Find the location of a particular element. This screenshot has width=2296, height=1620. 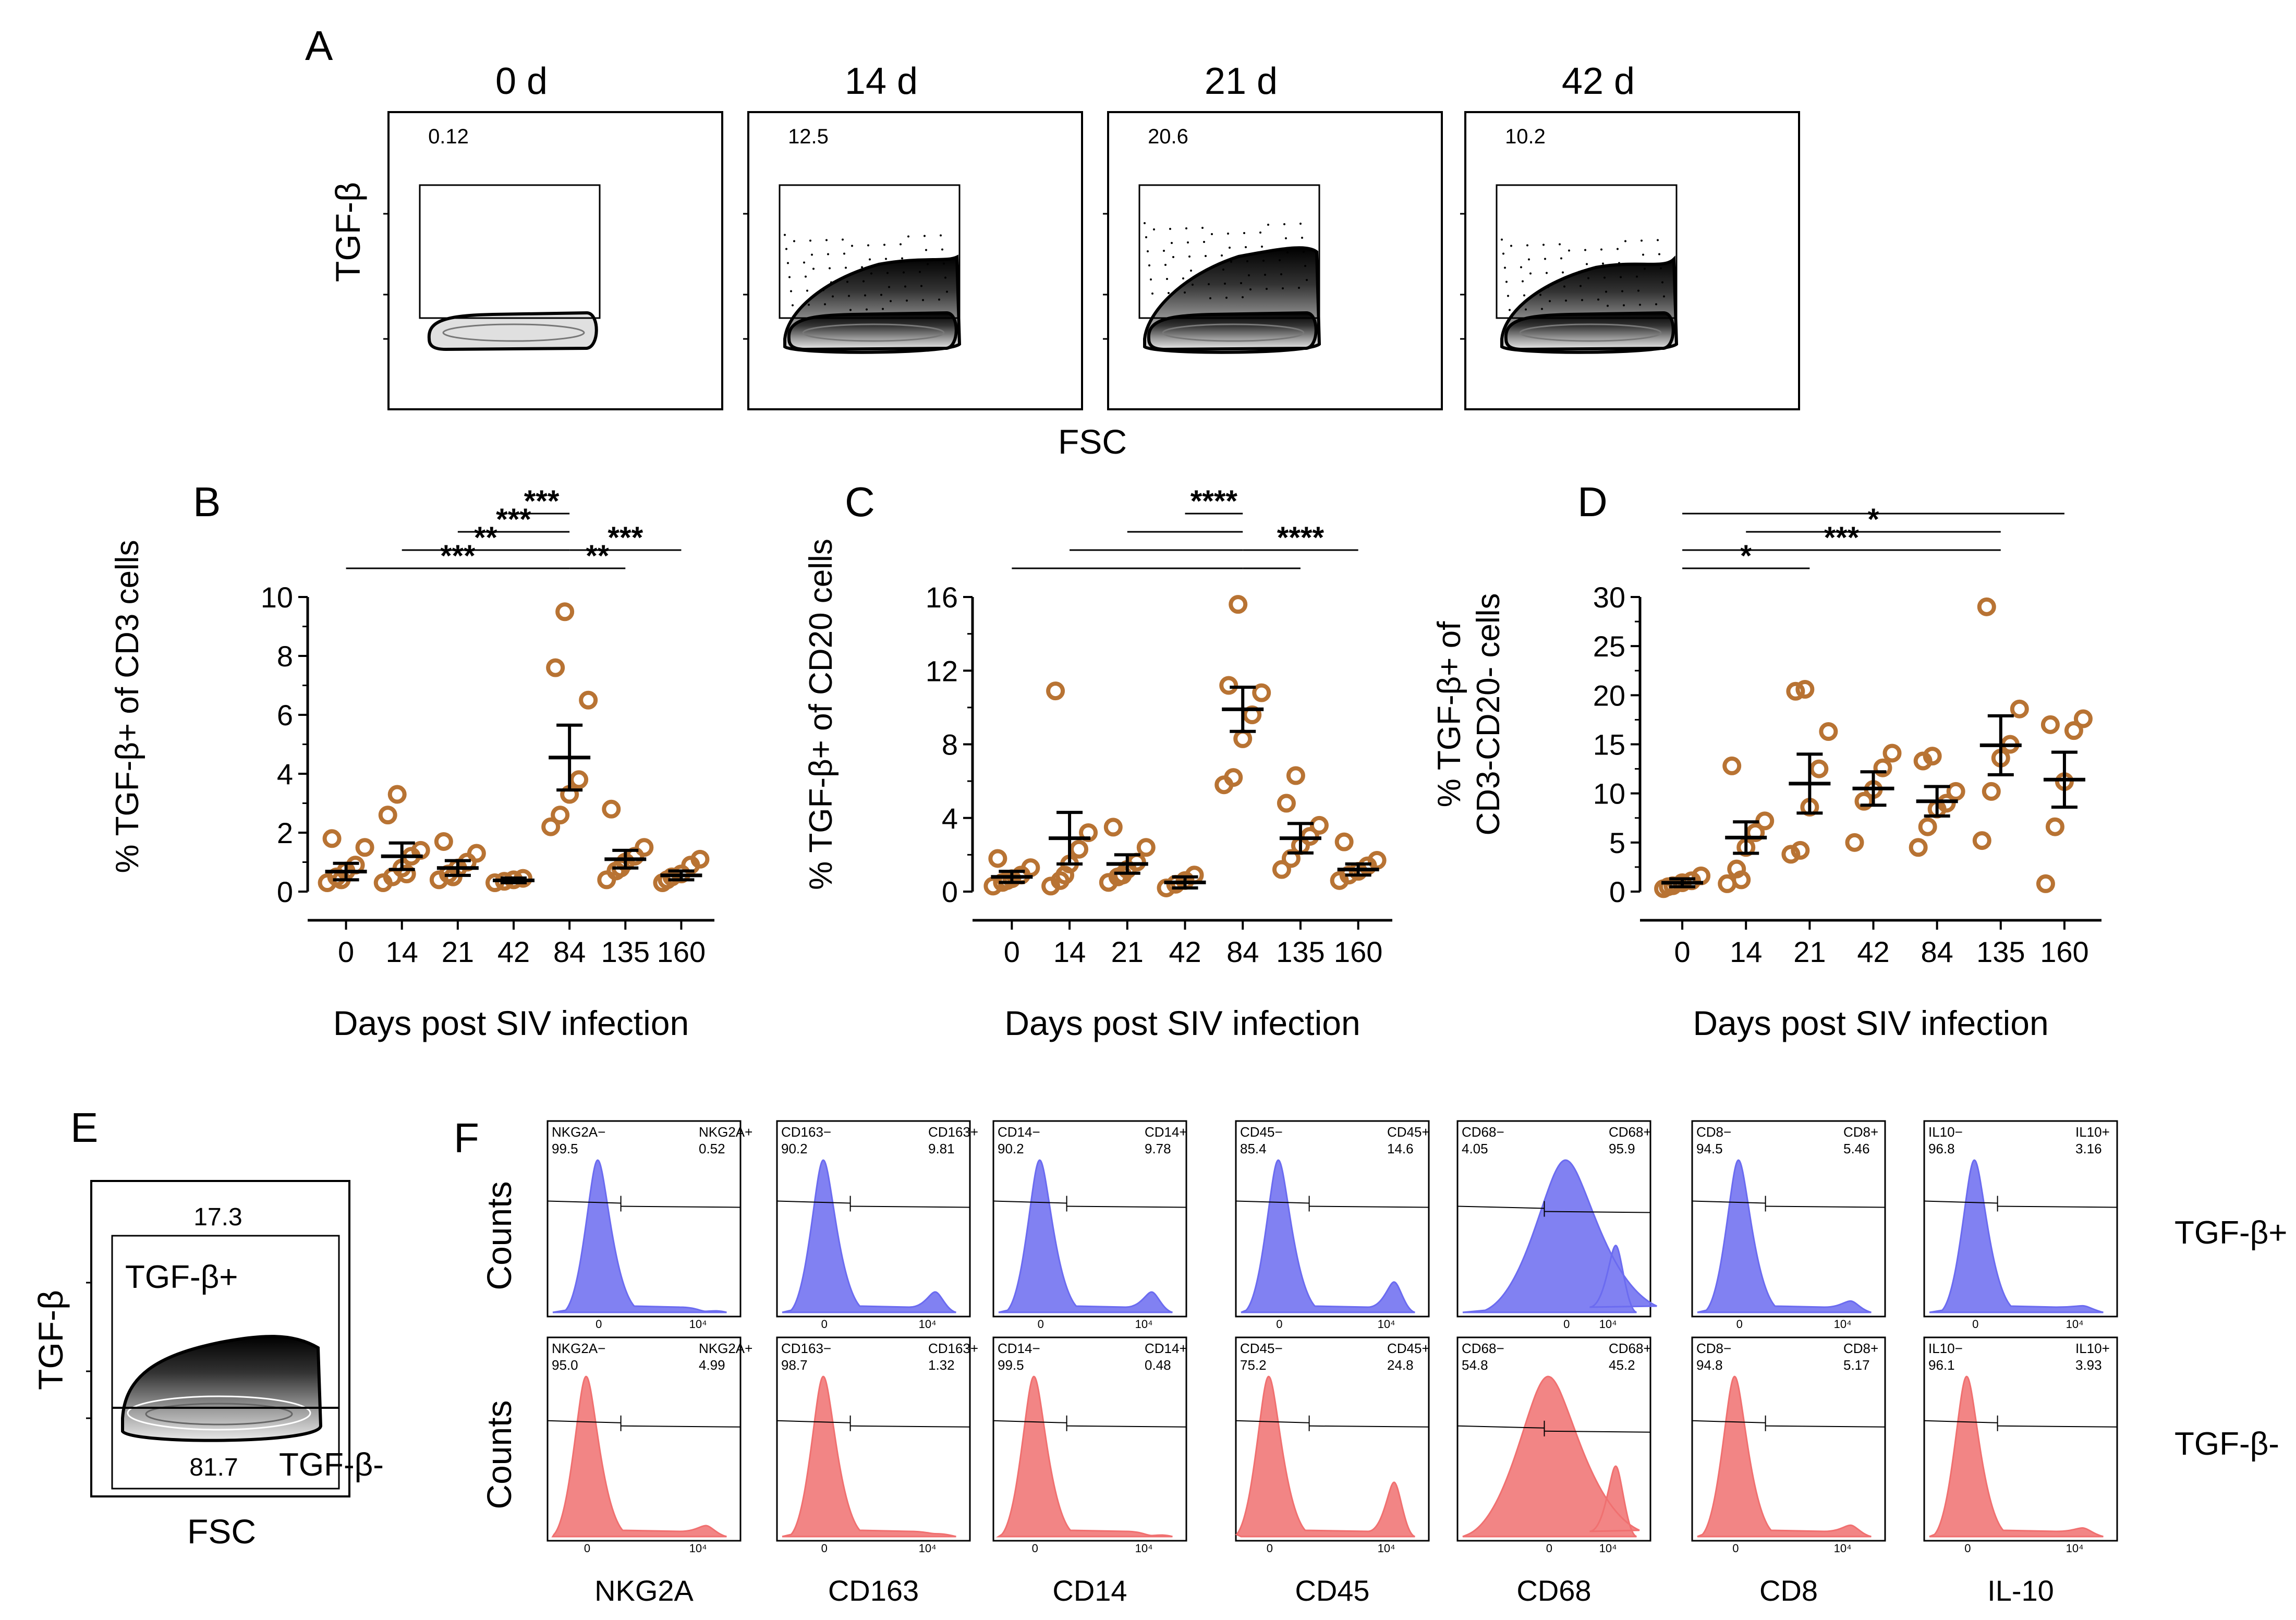

y-tick-label: 4 is located at coordinates (285, 774).